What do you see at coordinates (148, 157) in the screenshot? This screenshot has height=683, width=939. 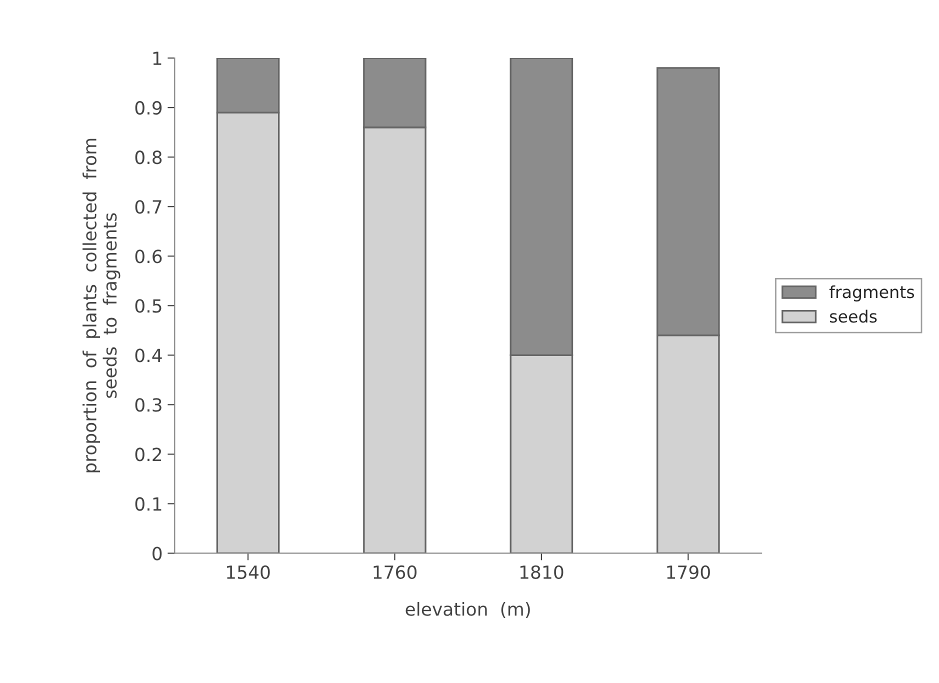 I see `y-tick-label: 0.8` at bounding box center [148, 157].